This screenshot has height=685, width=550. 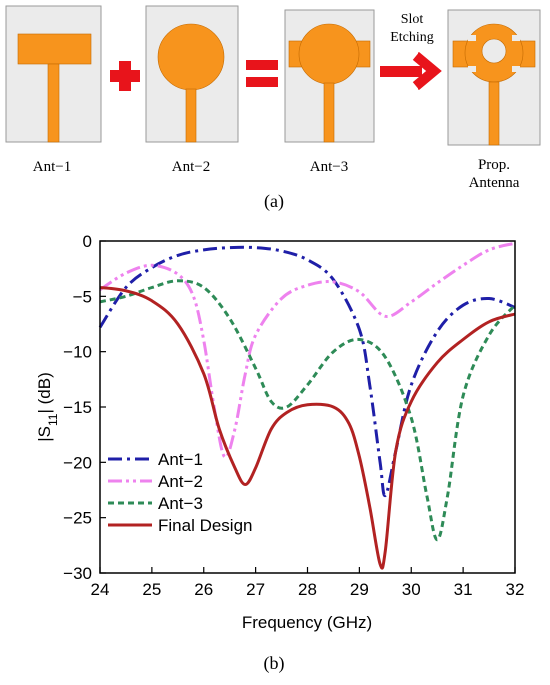 What do you see at coordinates (494, 183) in the screenshot?
I see `proposed-label-line2: Antenna` at bounding box center [494, 183].